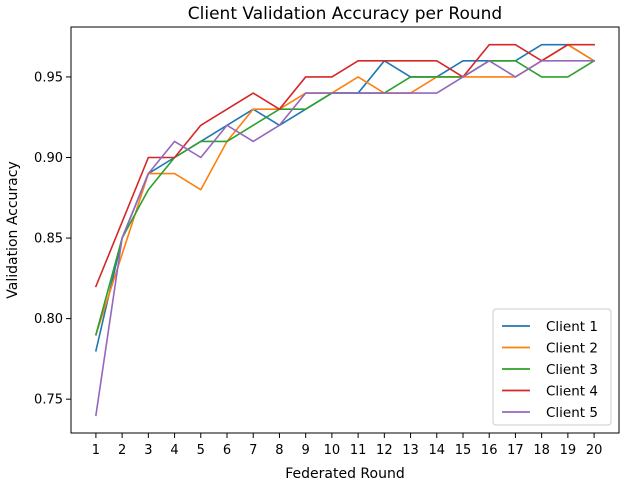 This screenshot has width=624, height=483. What do you see at coordinates (48, 158) in the screenshot?
I see `y-tick-label: 0.90` at bounding box center [48, 158].